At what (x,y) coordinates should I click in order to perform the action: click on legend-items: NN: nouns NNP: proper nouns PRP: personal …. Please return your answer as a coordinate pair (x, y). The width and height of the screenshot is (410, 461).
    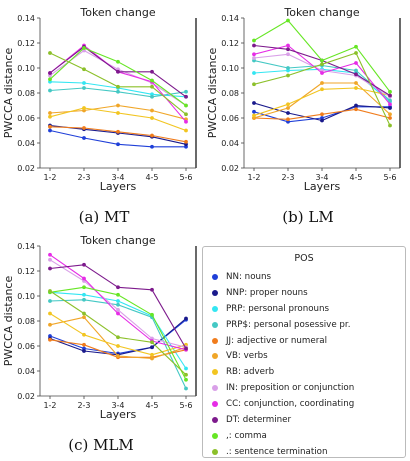
    Looking at the image, I should click on (281, 364).